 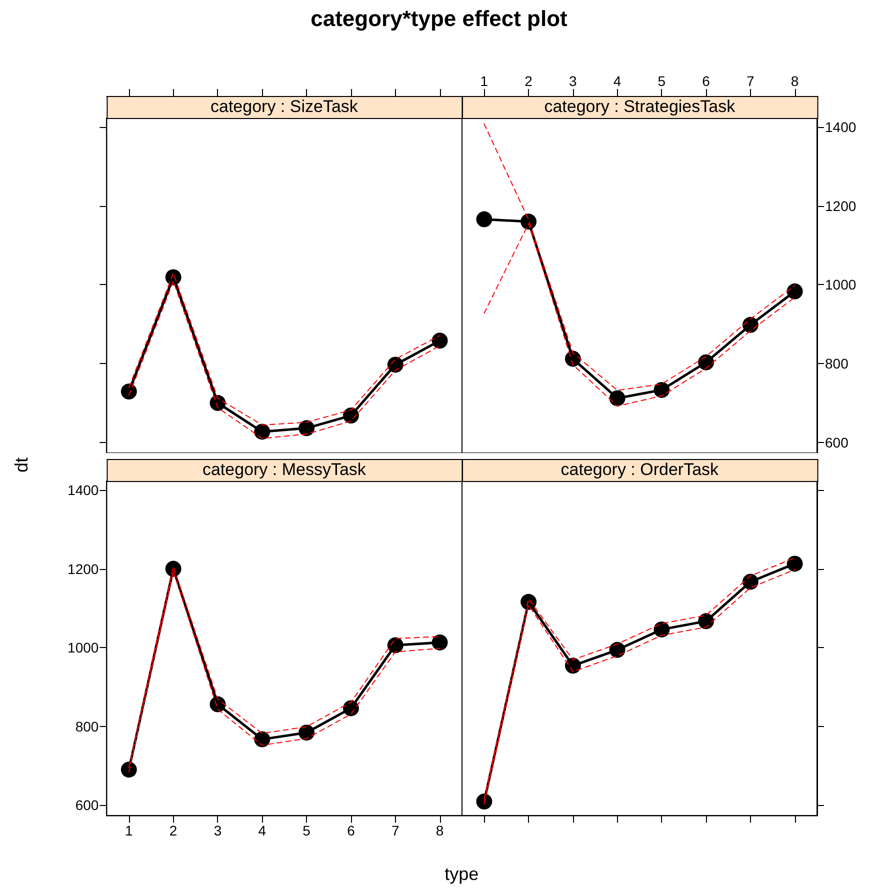 I want to click on chart-subtitle: category : StrategiesTask, so click(x=640, y=106).